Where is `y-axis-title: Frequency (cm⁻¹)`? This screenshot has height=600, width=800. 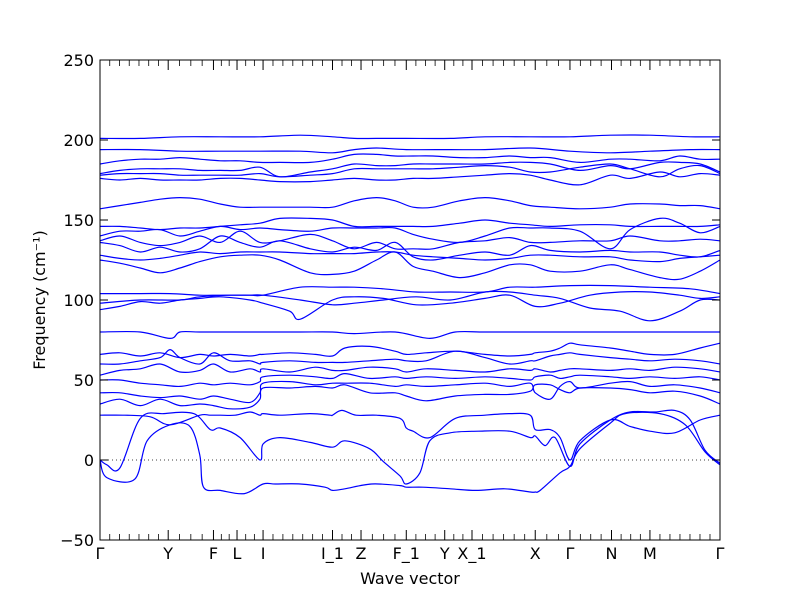
y-axis-title: Frequency (cm⁻¹) is located at coordinates (39, 299).